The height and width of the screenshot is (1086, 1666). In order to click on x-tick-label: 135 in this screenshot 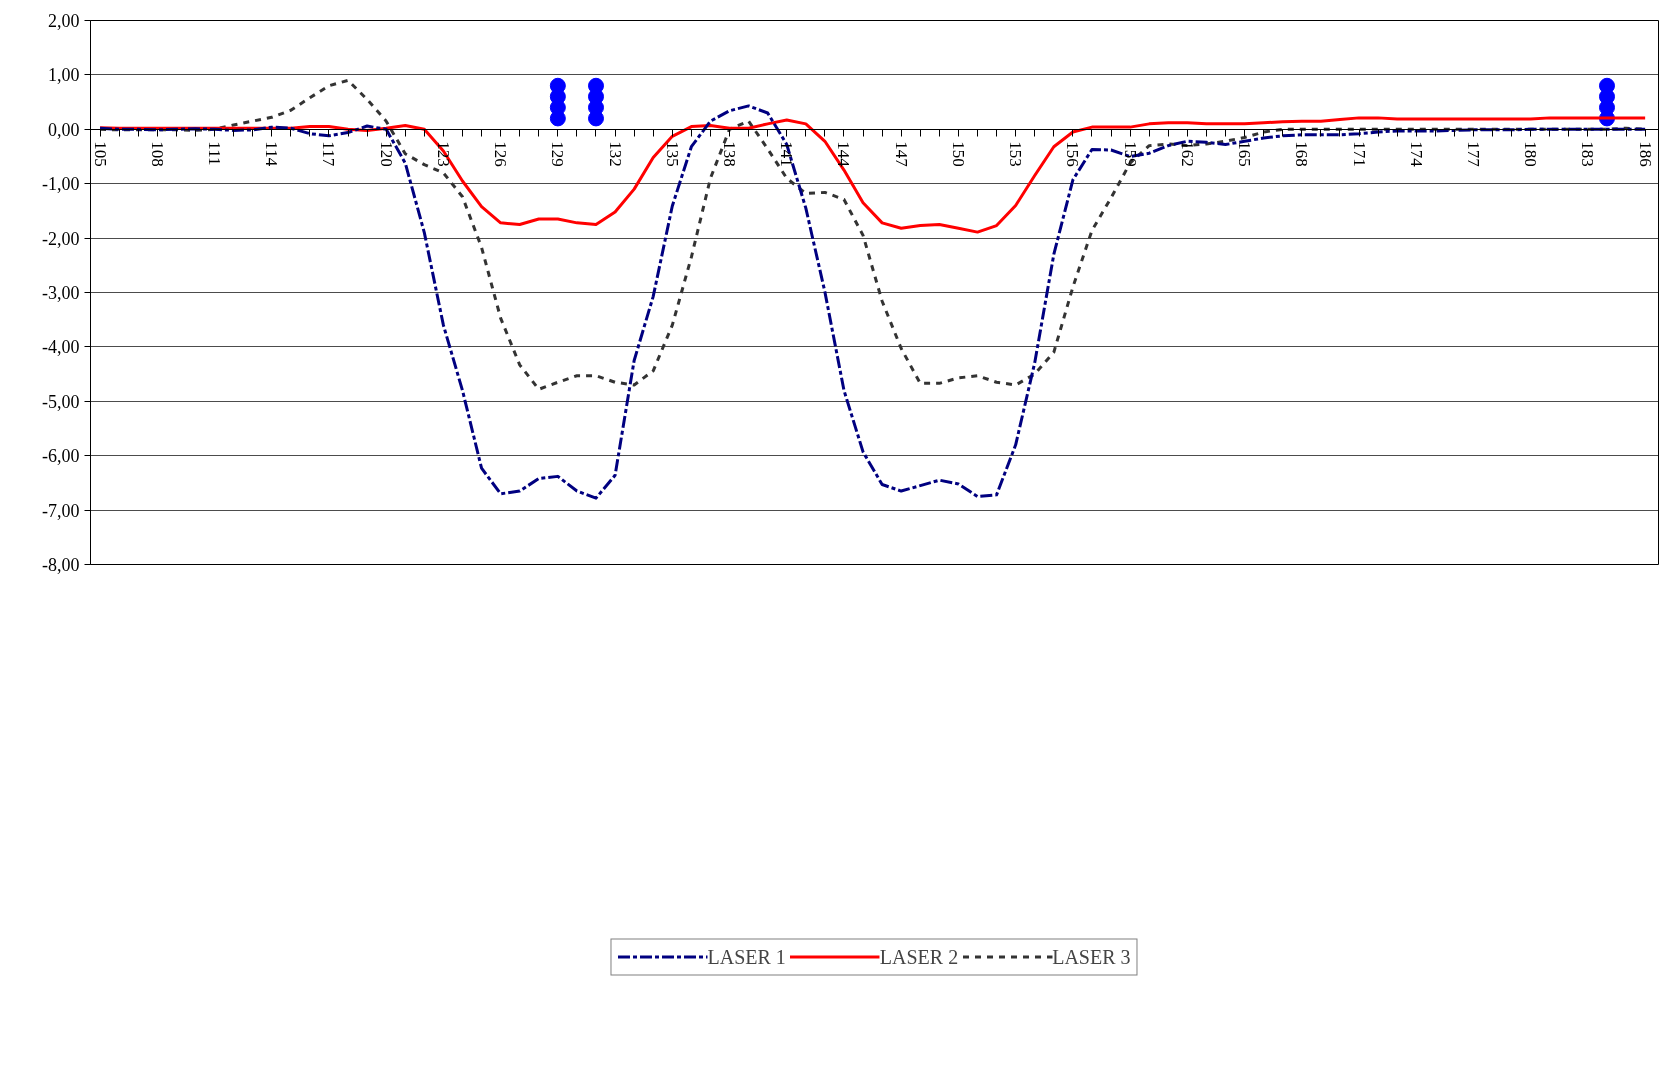, I will do `click(672, 154)`.